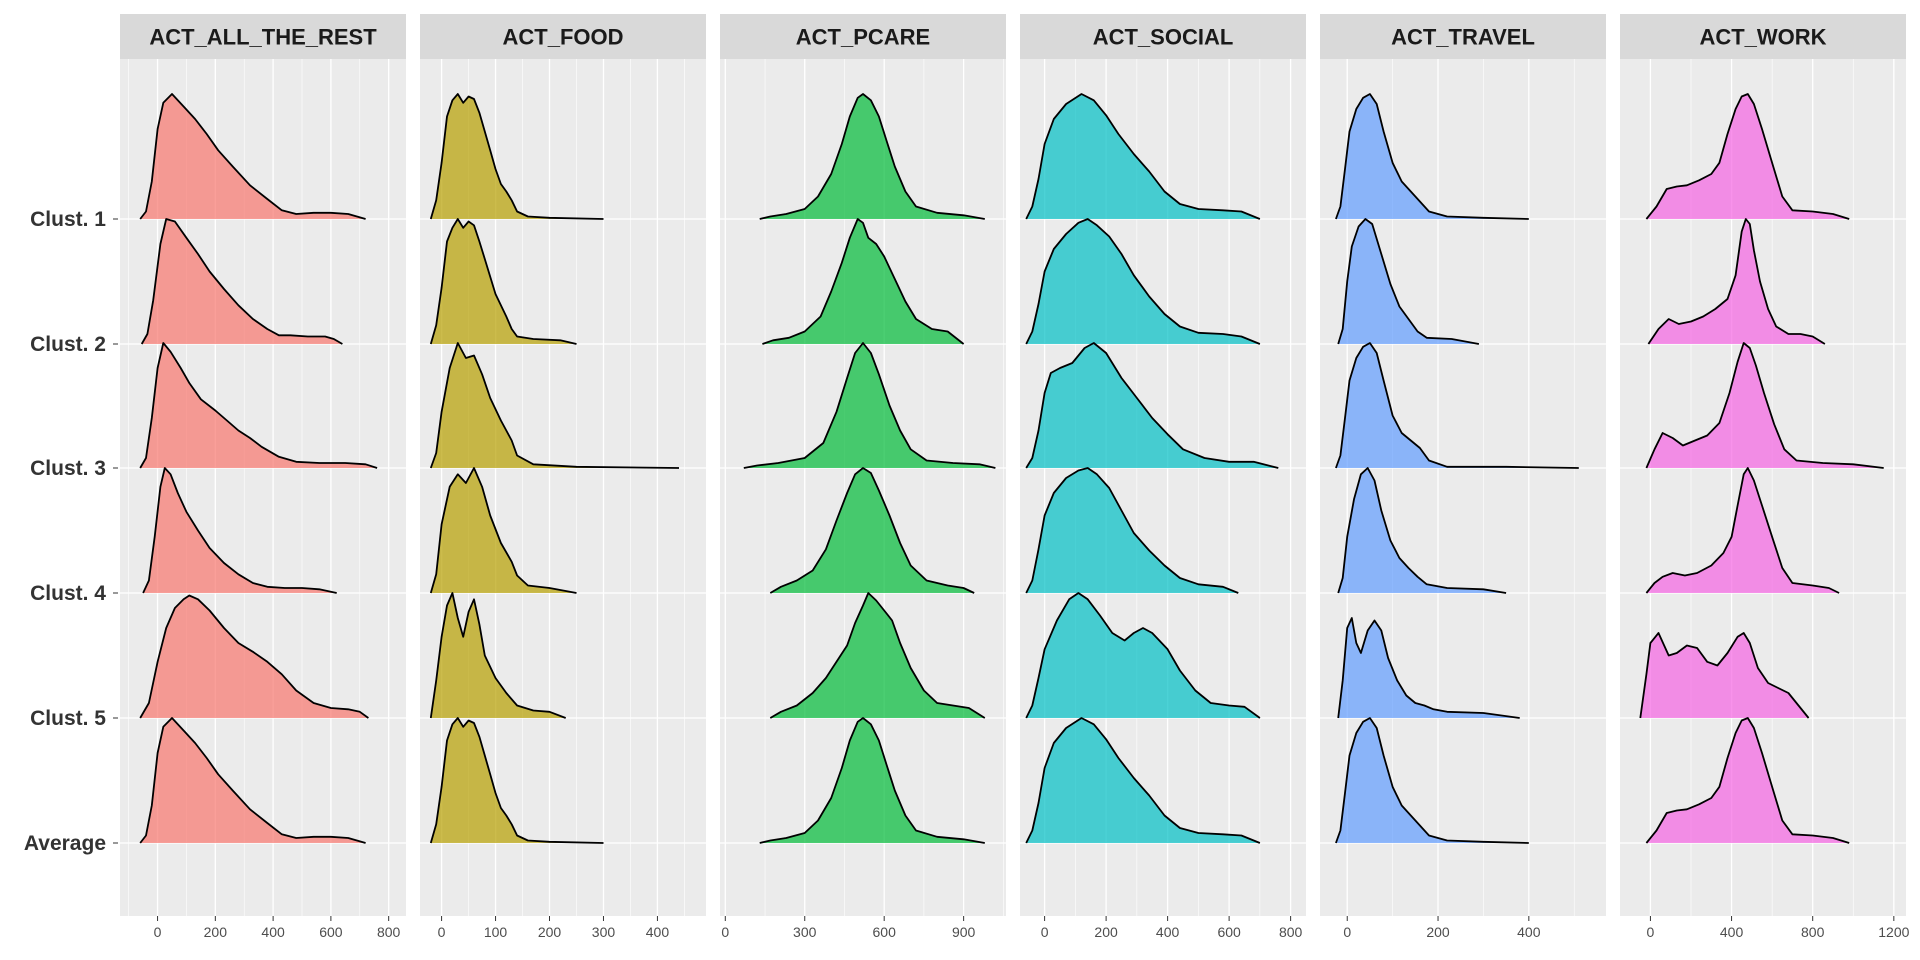 Image resolution: width=1920 pixels, height=960 pixels. I want to click on x-tick-label: 900, so click(964, 932).